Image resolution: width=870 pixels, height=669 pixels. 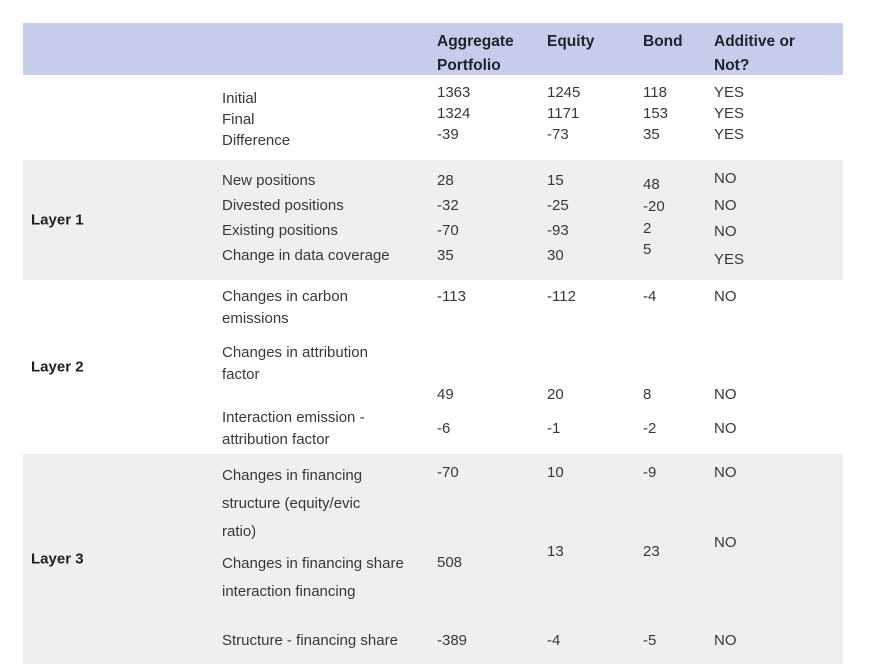 I want to click on header-spacer-layer, so click(x=122, y=26).